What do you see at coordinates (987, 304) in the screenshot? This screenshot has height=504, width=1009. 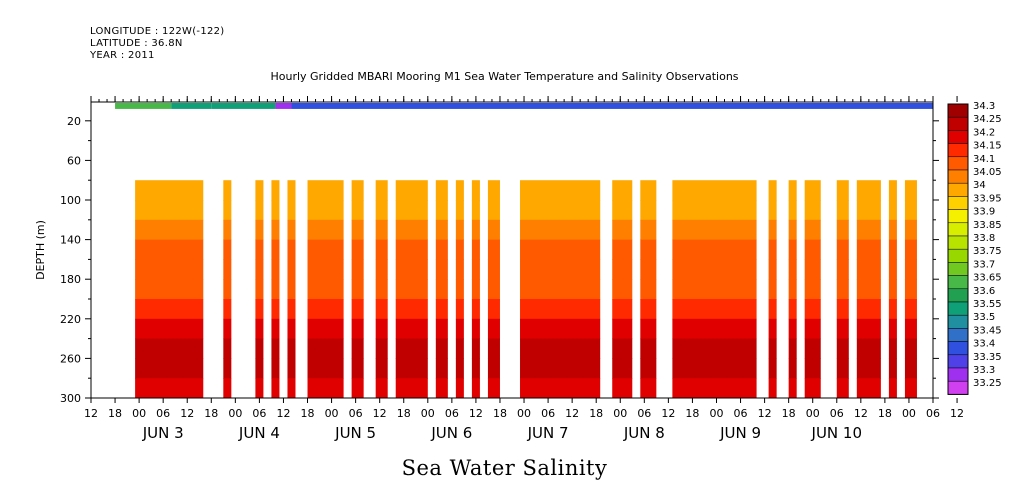 I see `colorbar-label: 33.55` at bounding box center [987, 304].